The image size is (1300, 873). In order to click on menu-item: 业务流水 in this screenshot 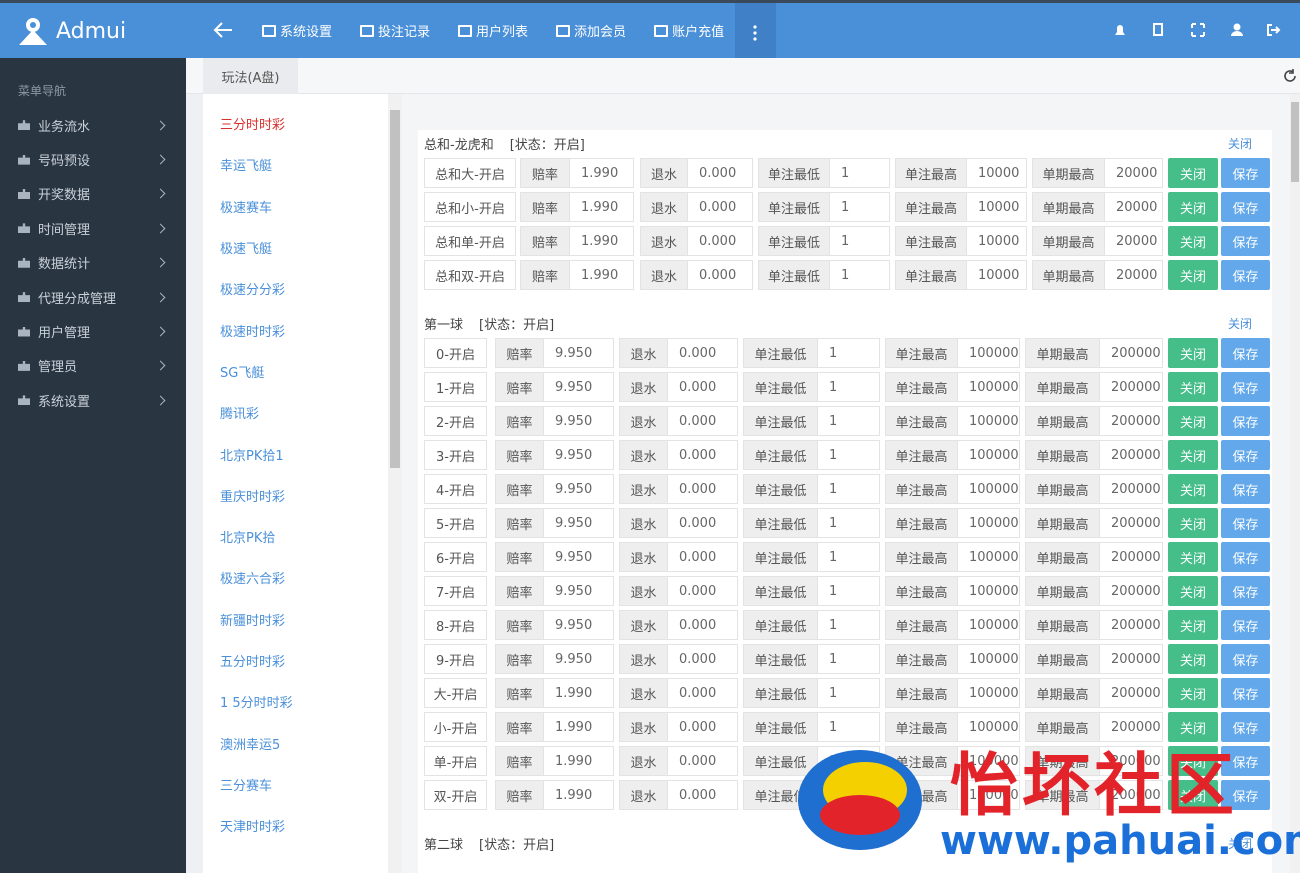, I will do `click(93, 125)`.